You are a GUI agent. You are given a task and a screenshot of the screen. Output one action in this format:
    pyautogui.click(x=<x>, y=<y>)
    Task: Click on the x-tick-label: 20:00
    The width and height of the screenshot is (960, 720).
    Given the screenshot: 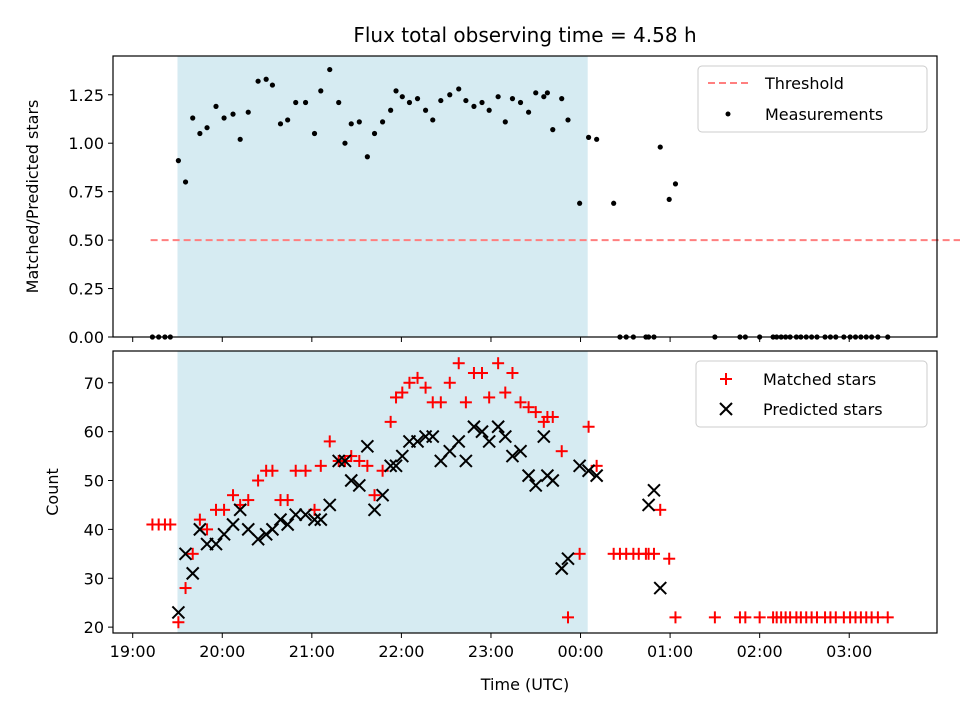 What is the action you would take?
    pyautogui.click(x=222, y=651)
    